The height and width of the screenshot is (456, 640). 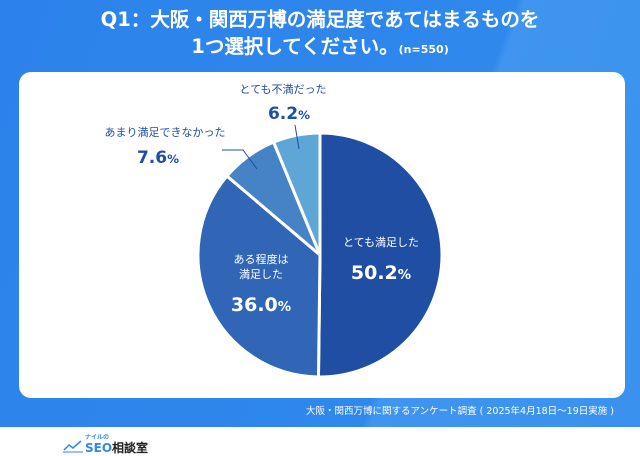 I want to click on footer-note: 大阪・関西万博に関するアンケート調査 ( 2025年4月18日～19日実施 ), so click(x=460, y=411).